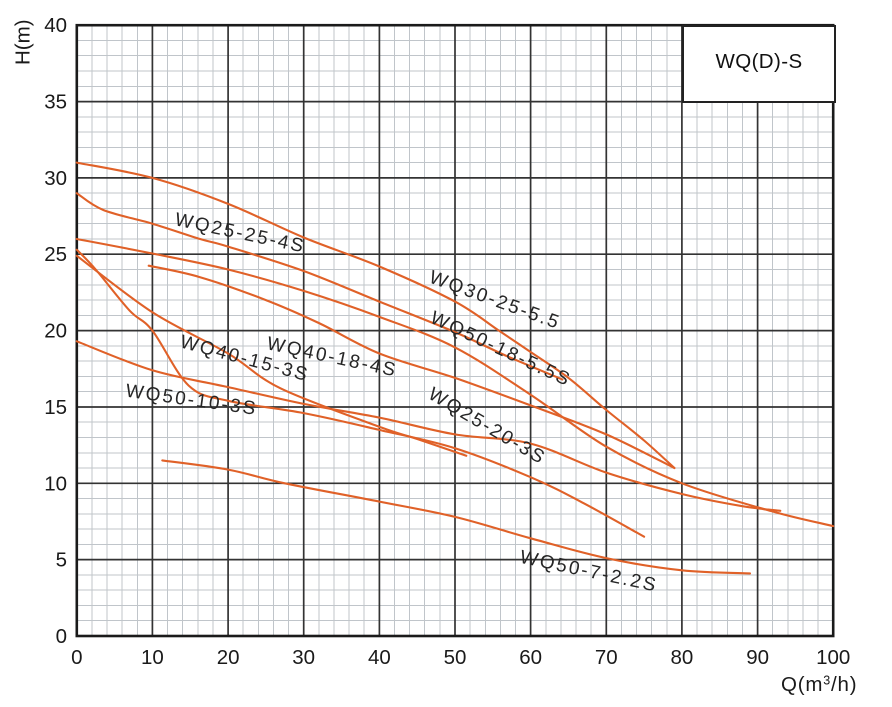  Describe the element at coordinates (23, 42) in the screenshot. I see `svg-text: H(m)` at that location.